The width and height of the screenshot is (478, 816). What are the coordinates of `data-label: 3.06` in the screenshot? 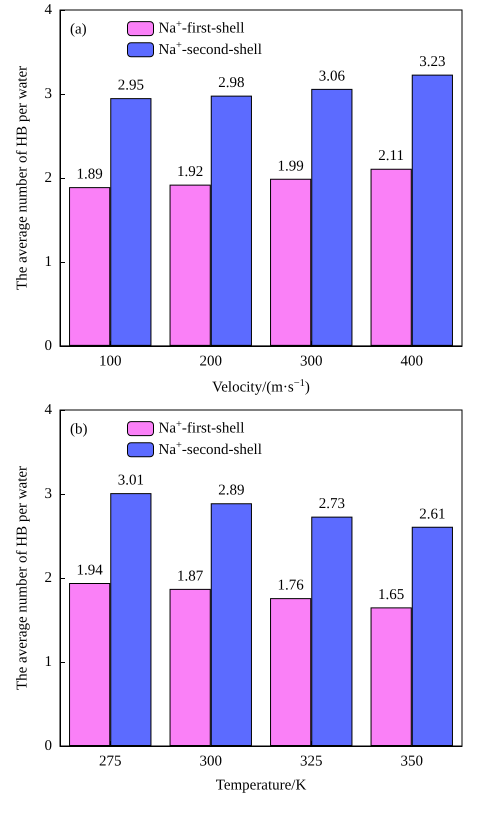 It's located at (332, 76).